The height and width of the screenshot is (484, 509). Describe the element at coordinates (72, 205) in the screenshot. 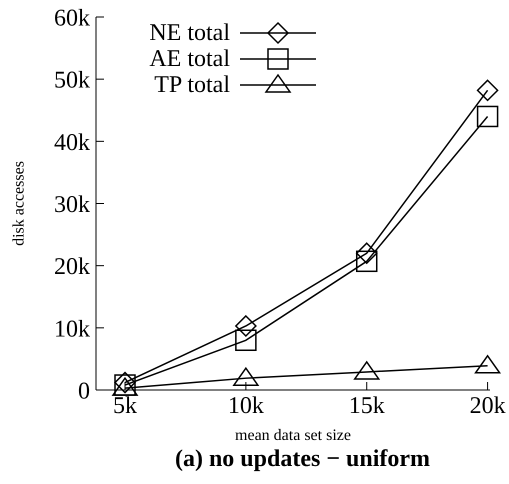

I see `y-tick-label: 30k` at that location.